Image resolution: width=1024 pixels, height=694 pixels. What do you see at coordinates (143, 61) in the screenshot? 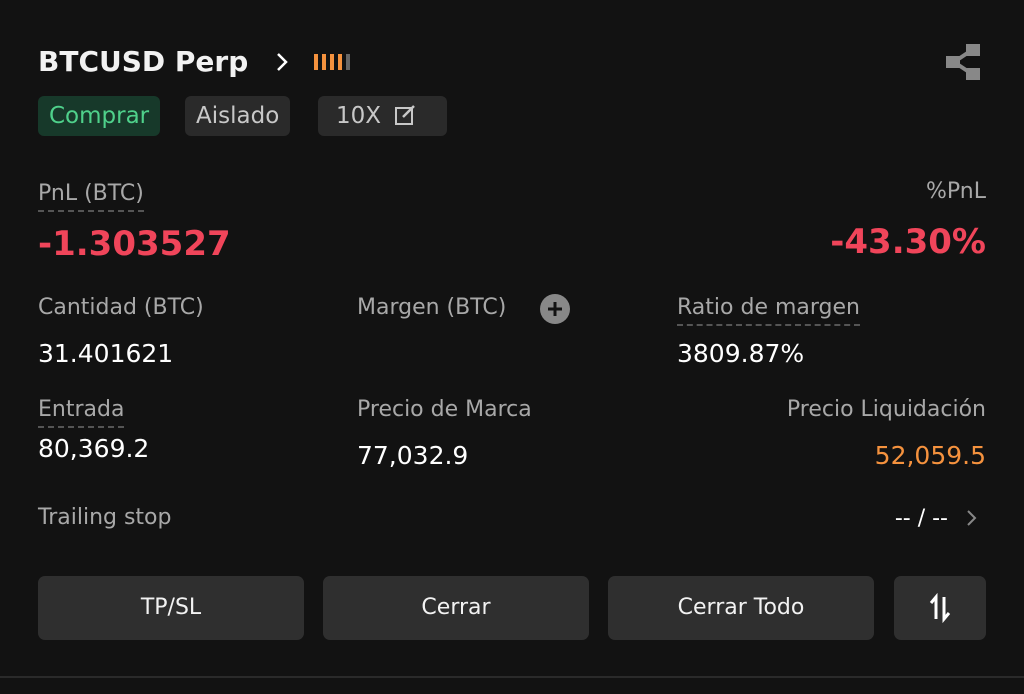
I see `title: BTCUSD Perp` at bounding box center [143, 61].